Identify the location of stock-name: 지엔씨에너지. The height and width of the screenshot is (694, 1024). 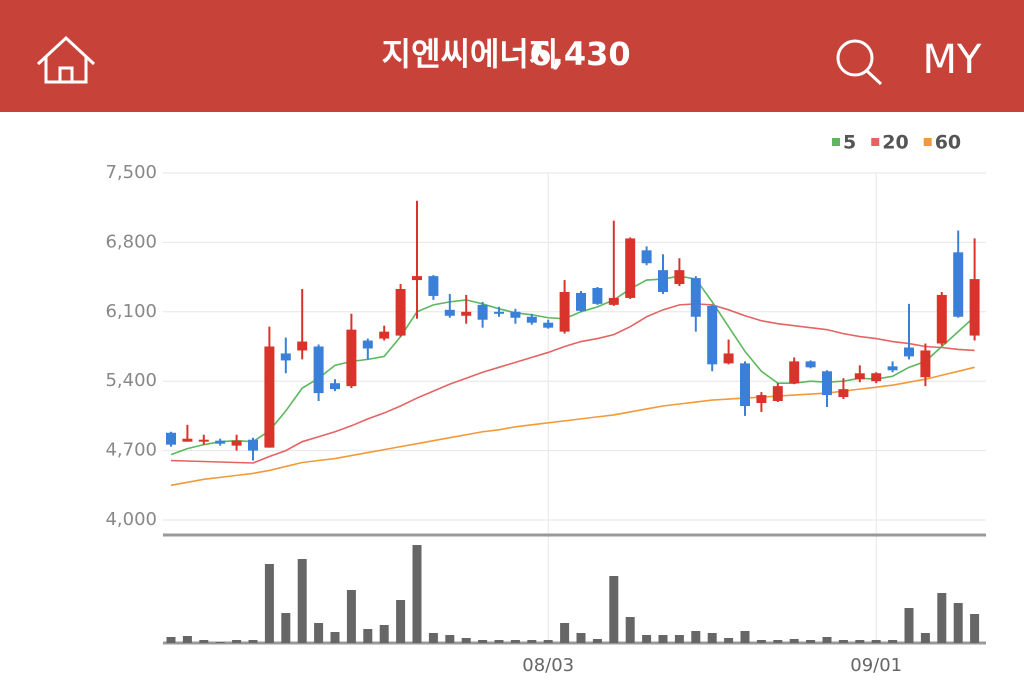
(470, 54).